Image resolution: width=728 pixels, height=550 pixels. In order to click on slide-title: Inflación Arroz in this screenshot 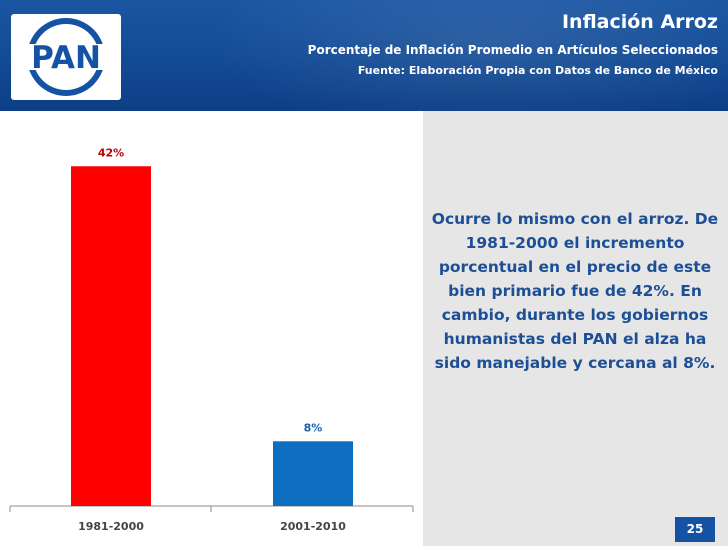, I will do `click(639, 22)`.